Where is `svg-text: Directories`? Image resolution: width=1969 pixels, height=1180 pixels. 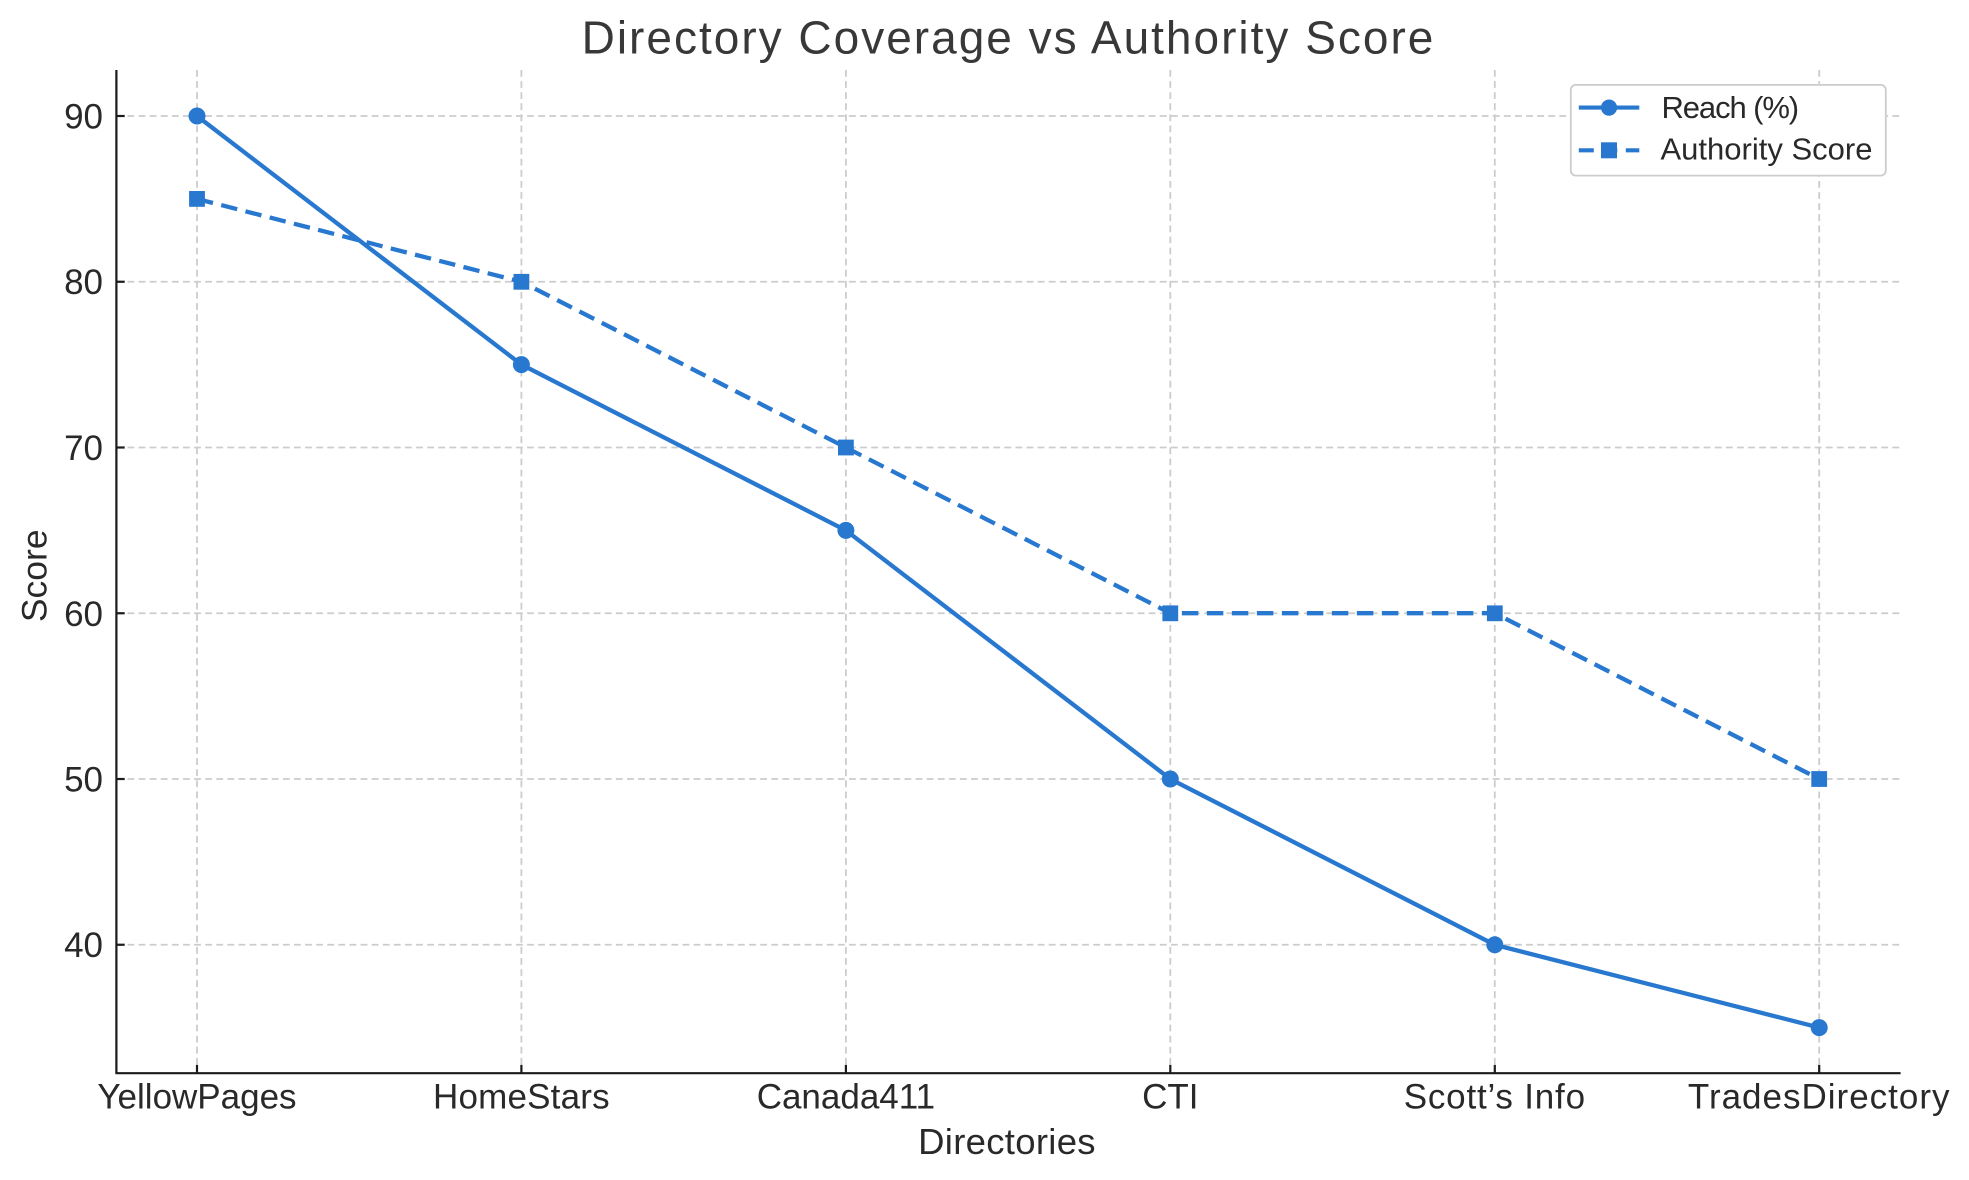
svg-text: Directories is located at coordinates (1007, 1141).